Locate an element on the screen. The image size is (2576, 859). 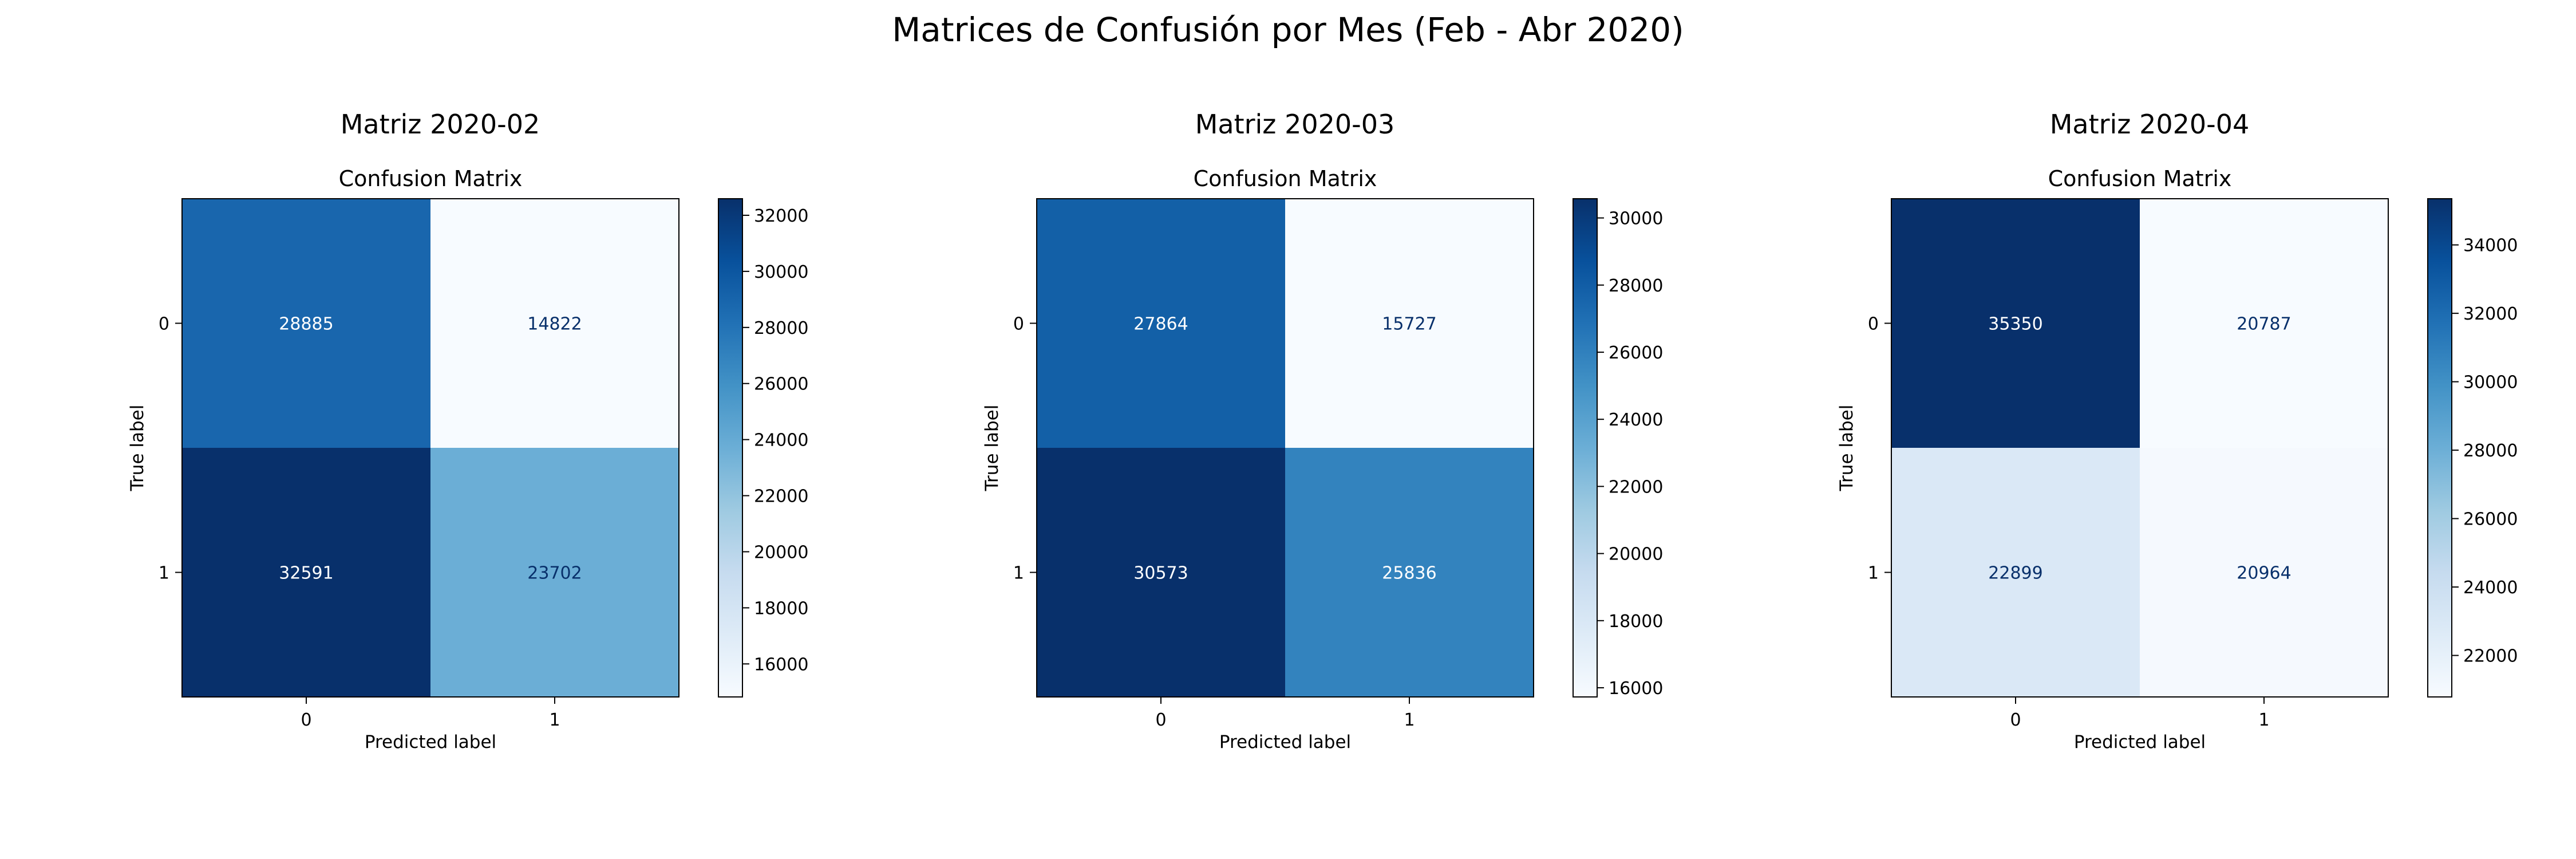
cell-value-label: 27864 is located at coordinates (1160, 324).